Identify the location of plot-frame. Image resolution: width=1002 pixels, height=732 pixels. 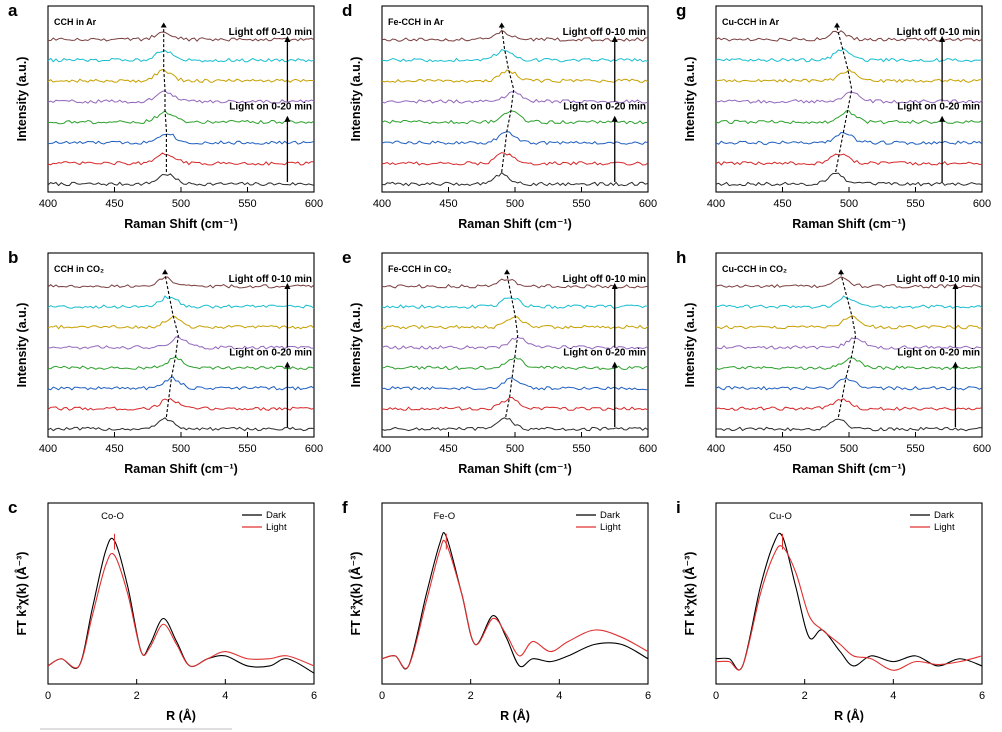
(849, 593).